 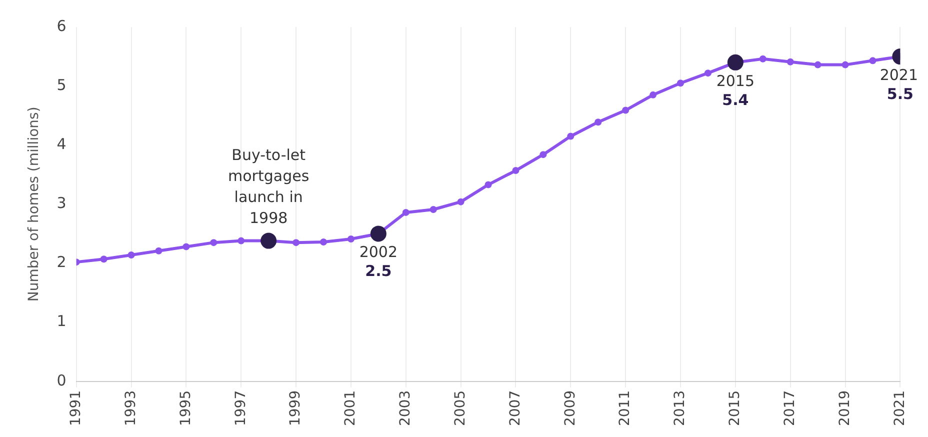 What do you see at coordinates (378, 271) in the screenshot?
I see `data-label: 2.5` at bounding box center [378, 271].